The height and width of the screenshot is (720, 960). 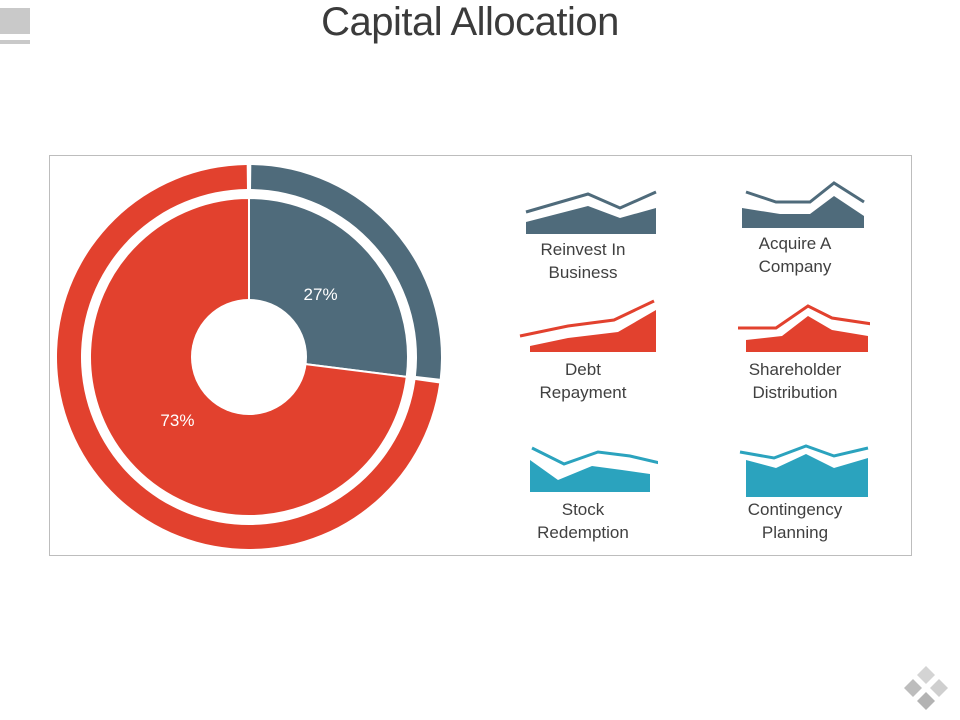 I want to click on item-label-line1: Acquire A, so click(x=795, y=243).